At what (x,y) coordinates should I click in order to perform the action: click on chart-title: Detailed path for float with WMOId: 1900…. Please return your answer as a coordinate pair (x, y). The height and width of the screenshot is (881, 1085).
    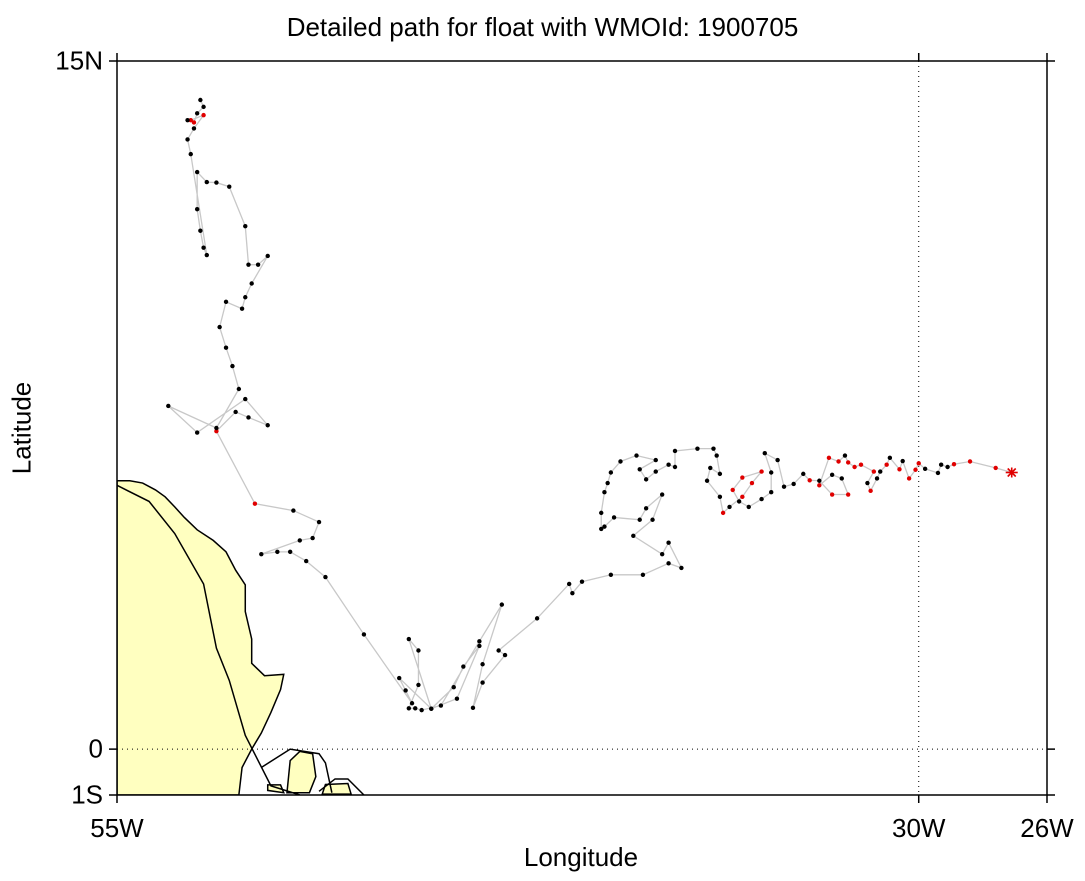
    Looking at the image, I should click on (542, 27).